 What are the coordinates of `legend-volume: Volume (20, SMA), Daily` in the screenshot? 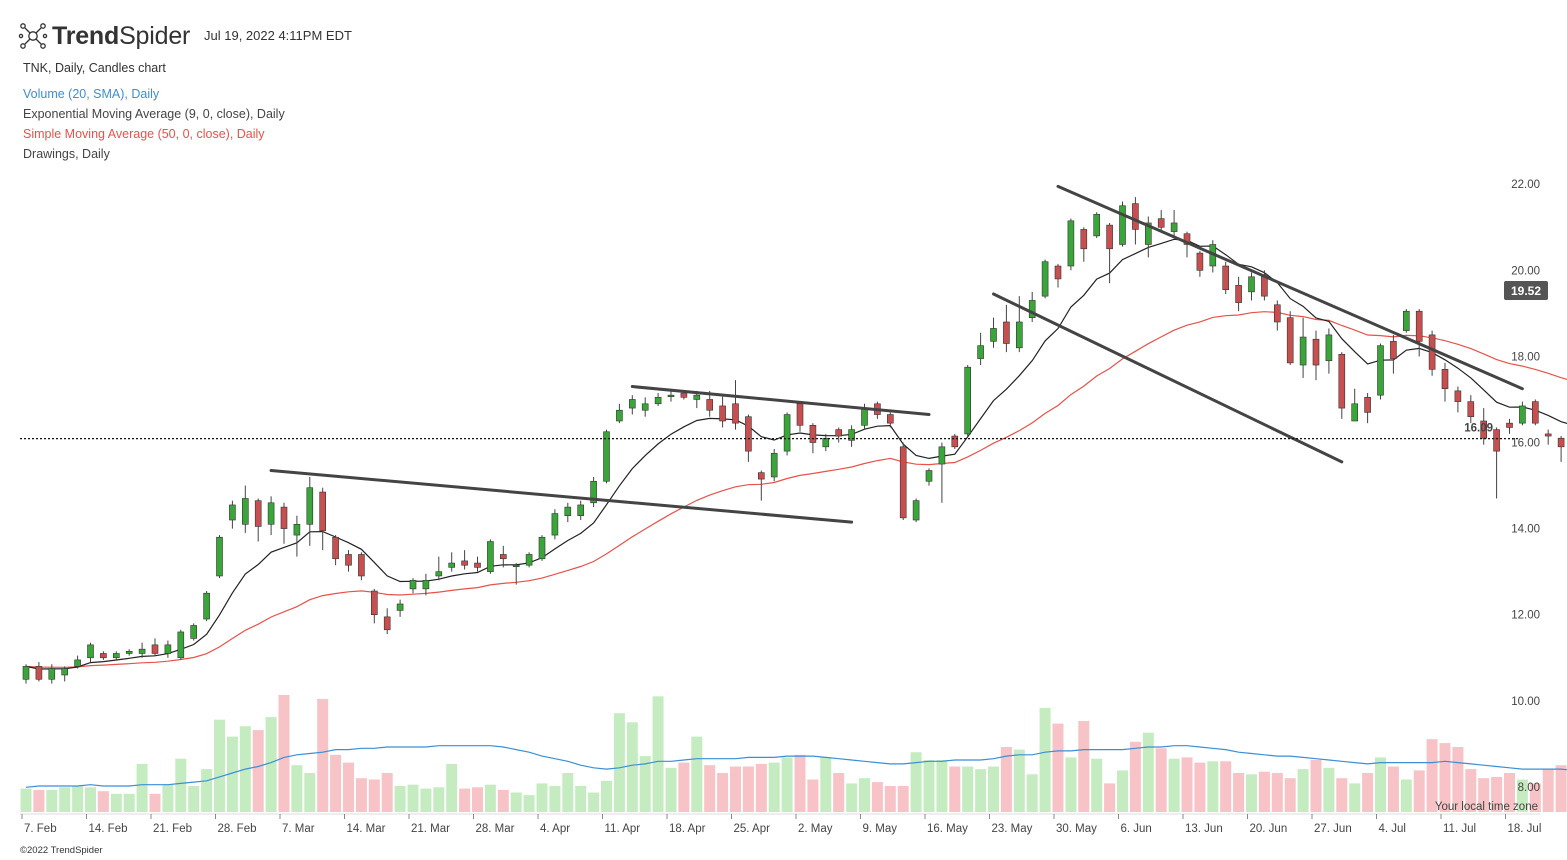 It's located at (91, 94).